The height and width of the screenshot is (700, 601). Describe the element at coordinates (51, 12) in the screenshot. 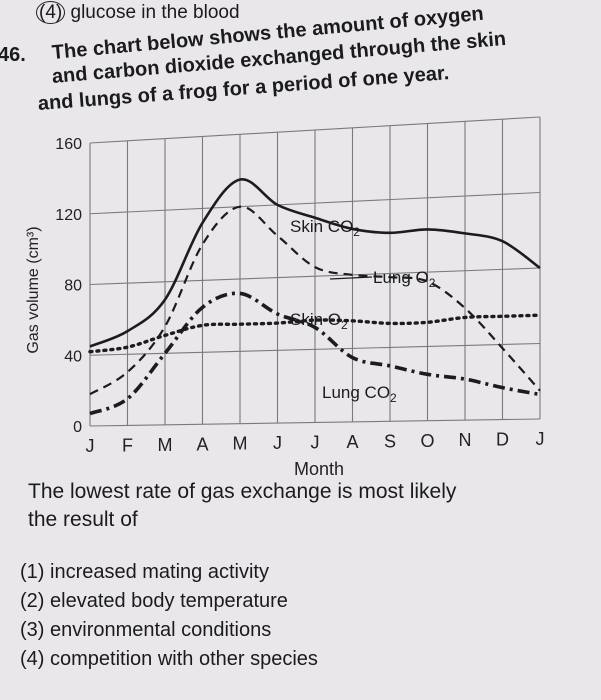

I see `previous-choice-number: (4)` at that location.